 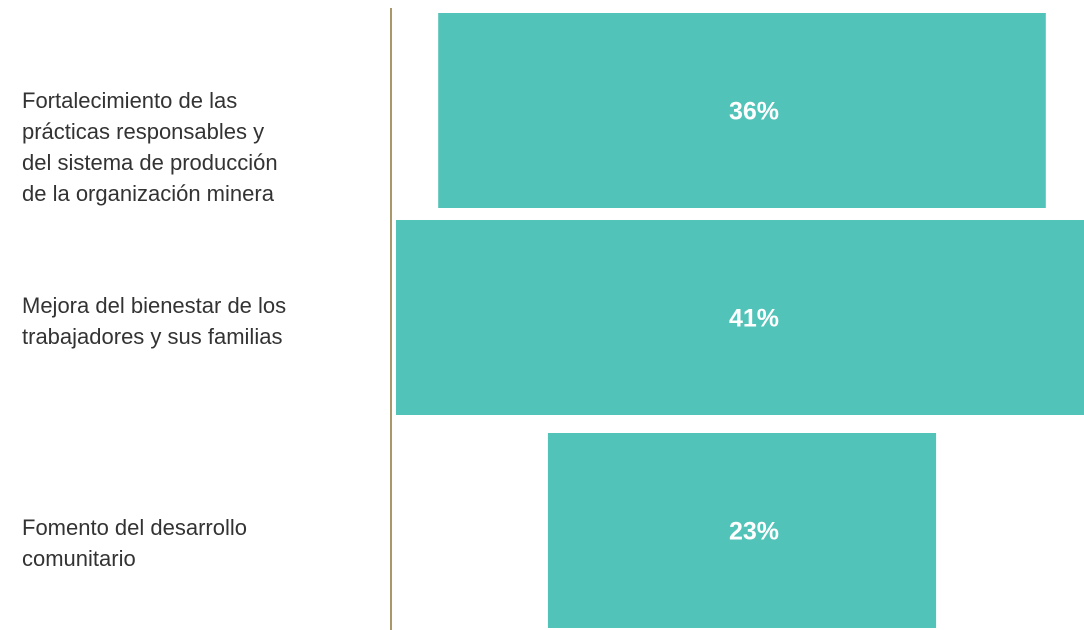 I want to click on bar-value-label-3: 23%, so click(x=754, y=532).